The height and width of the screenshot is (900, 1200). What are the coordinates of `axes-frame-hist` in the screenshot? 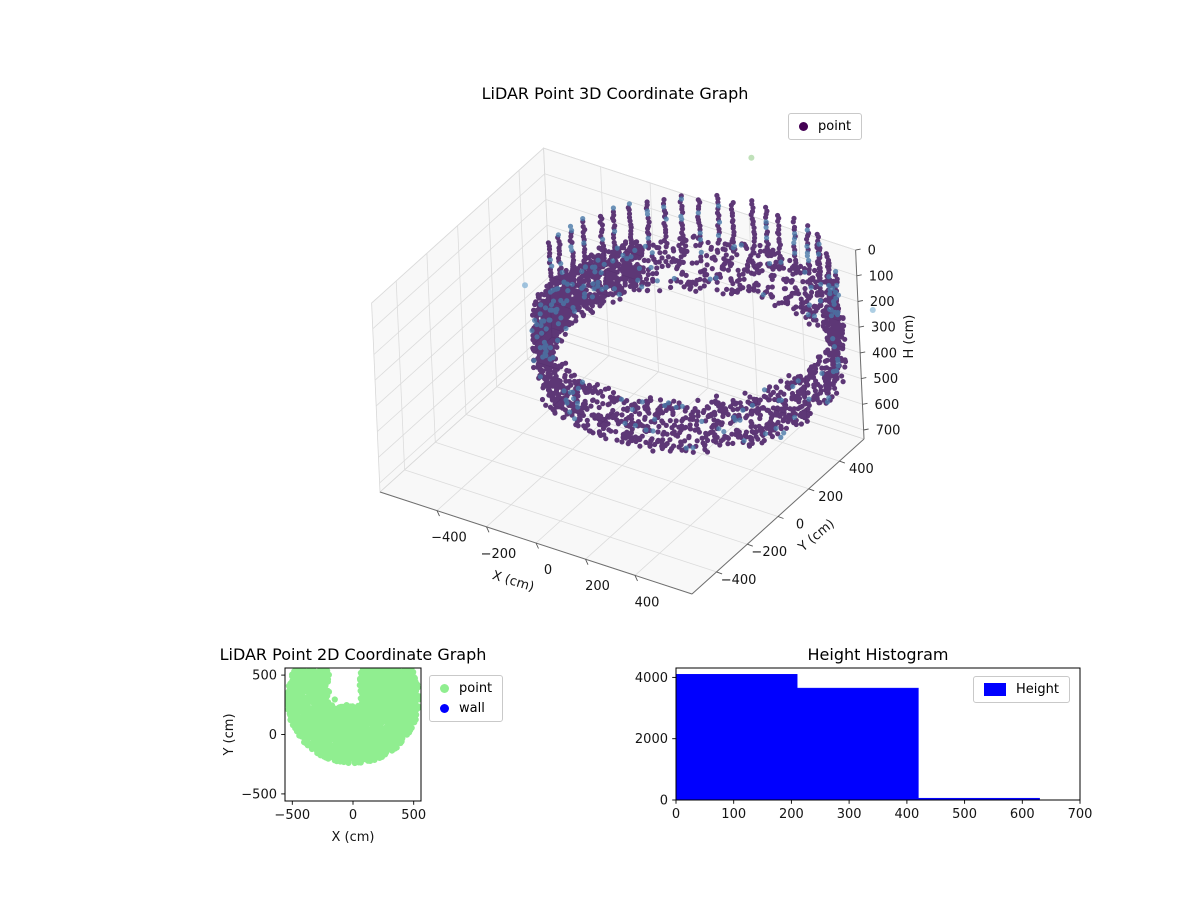 It's located at (878, 734).